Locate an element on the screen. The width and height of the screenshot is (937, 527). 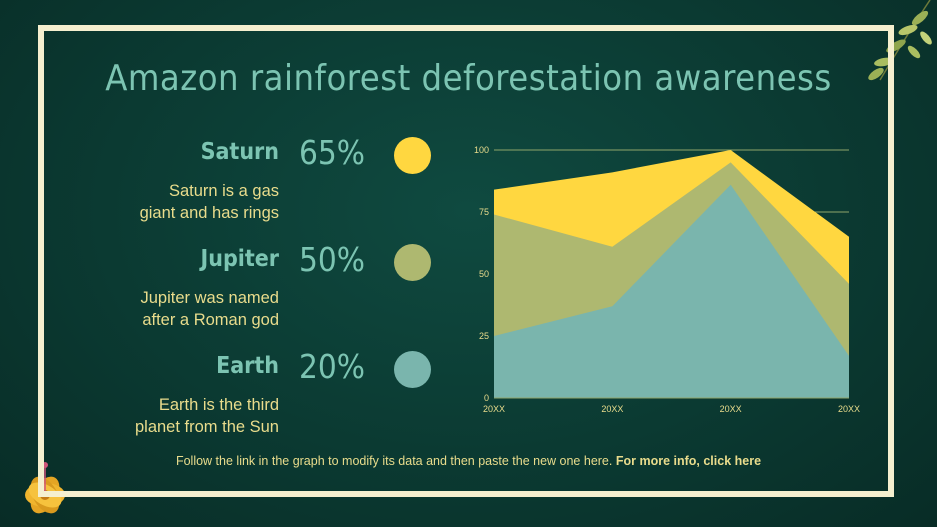
item-dot-saturn is located at coordinates (412, 155).